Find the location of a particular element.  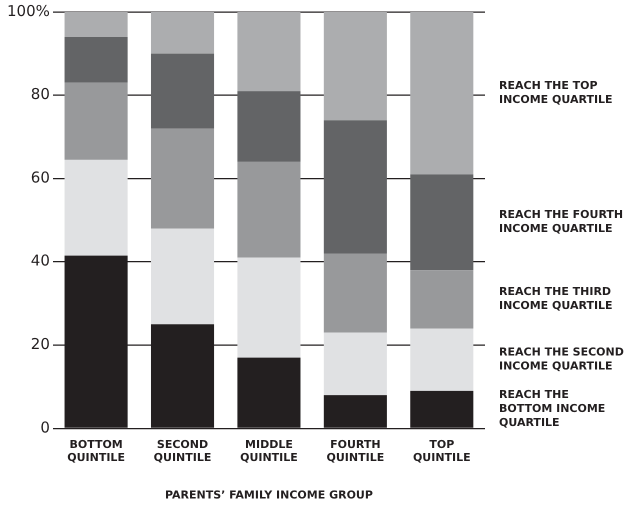

x-tick-label: SECOND QUINTILE is located at coordinates (183, 451).